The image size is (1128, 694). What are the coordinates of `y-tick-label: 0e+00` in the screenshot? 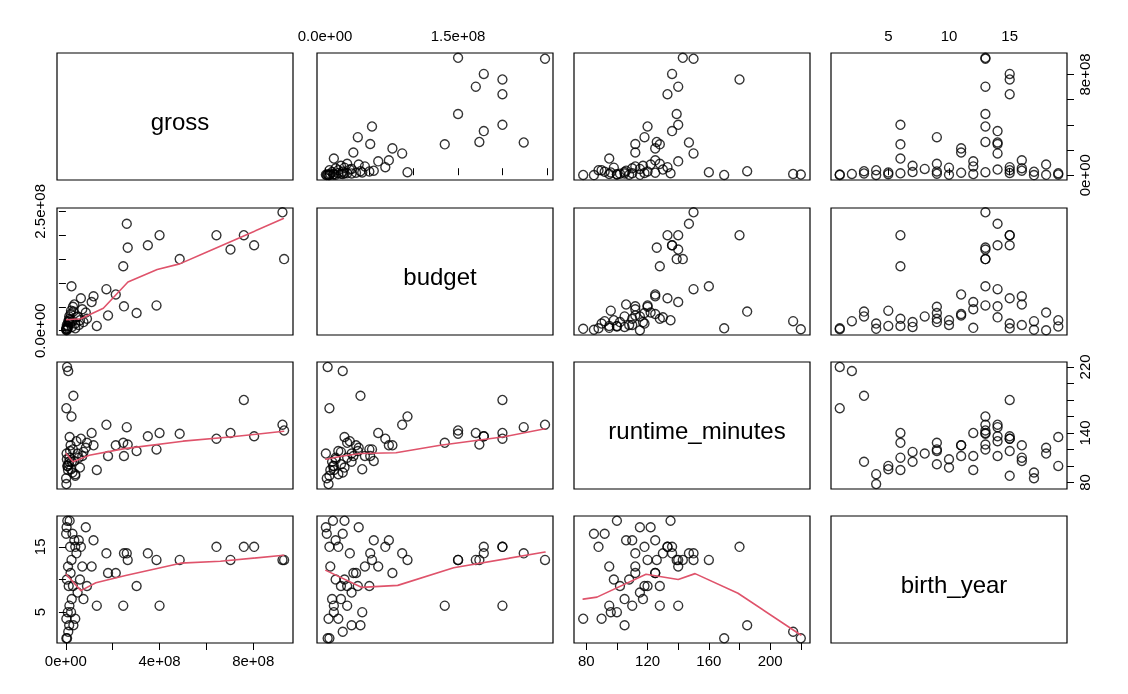 It's located at (1084, 175).